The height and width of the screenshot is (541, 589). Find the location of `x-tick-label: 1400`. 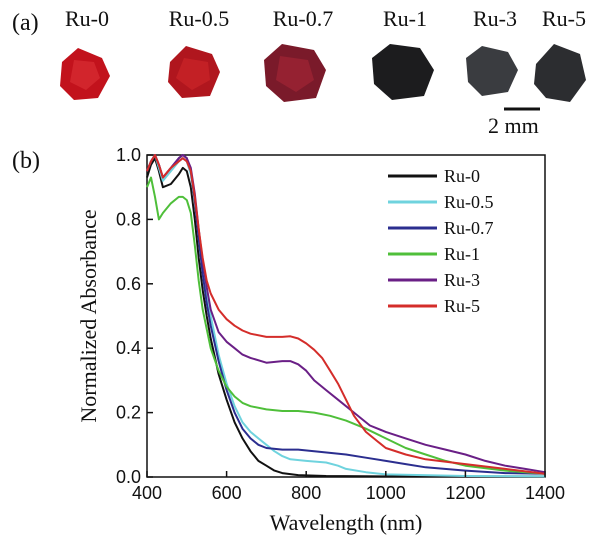

x-tick-label: 1400 is located at coordinates (545, 493).